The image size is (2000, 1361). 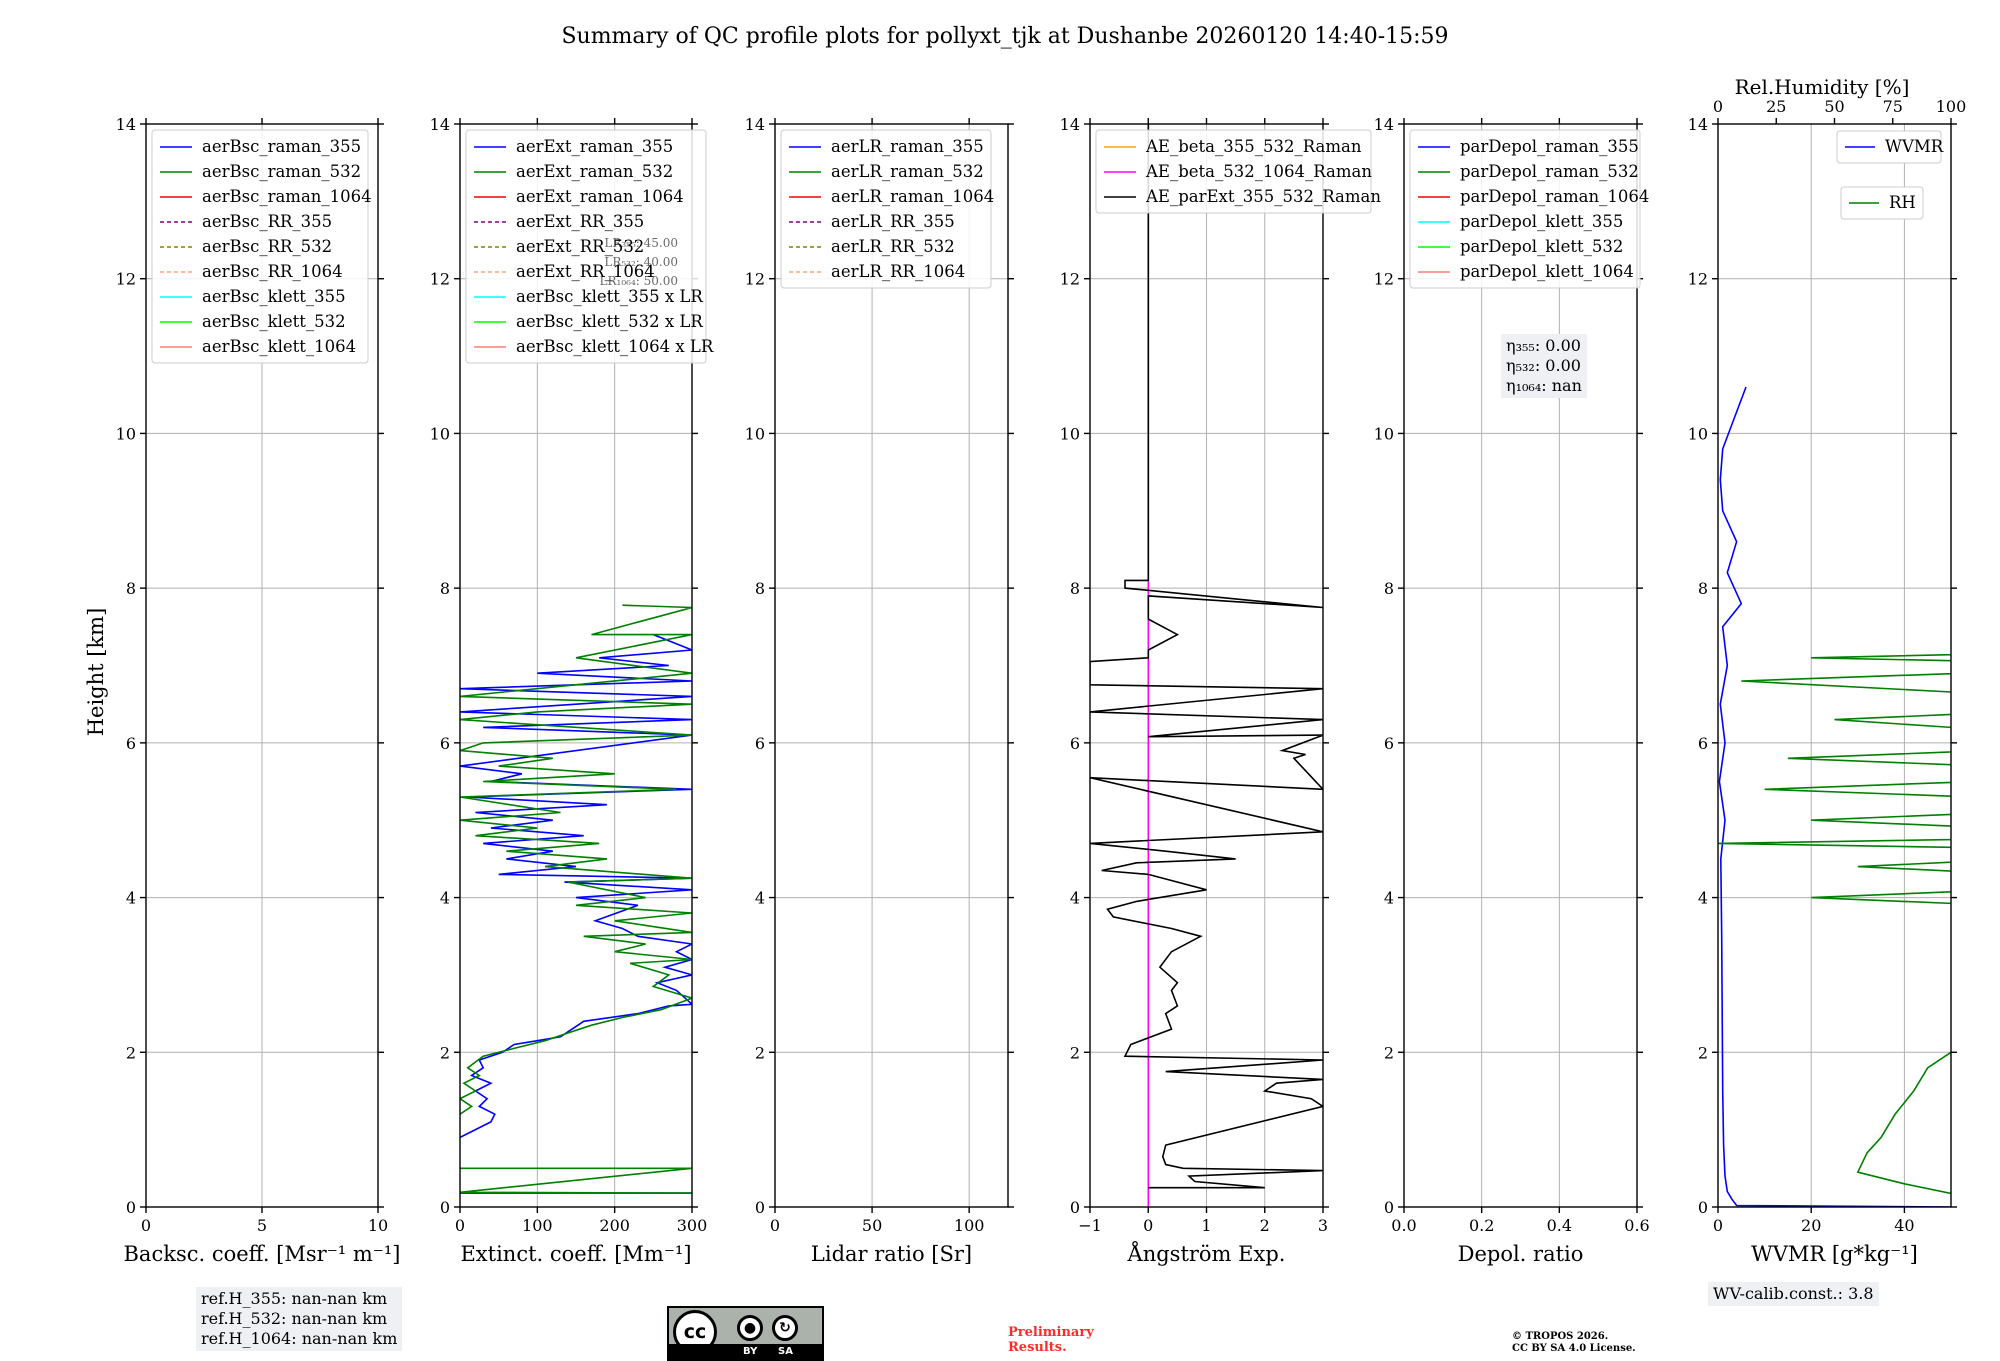 What do you see at coordinates (614, 1225) in the screenshot?
I see `x-tick-label: 200` at bounding box center [614, 1225].